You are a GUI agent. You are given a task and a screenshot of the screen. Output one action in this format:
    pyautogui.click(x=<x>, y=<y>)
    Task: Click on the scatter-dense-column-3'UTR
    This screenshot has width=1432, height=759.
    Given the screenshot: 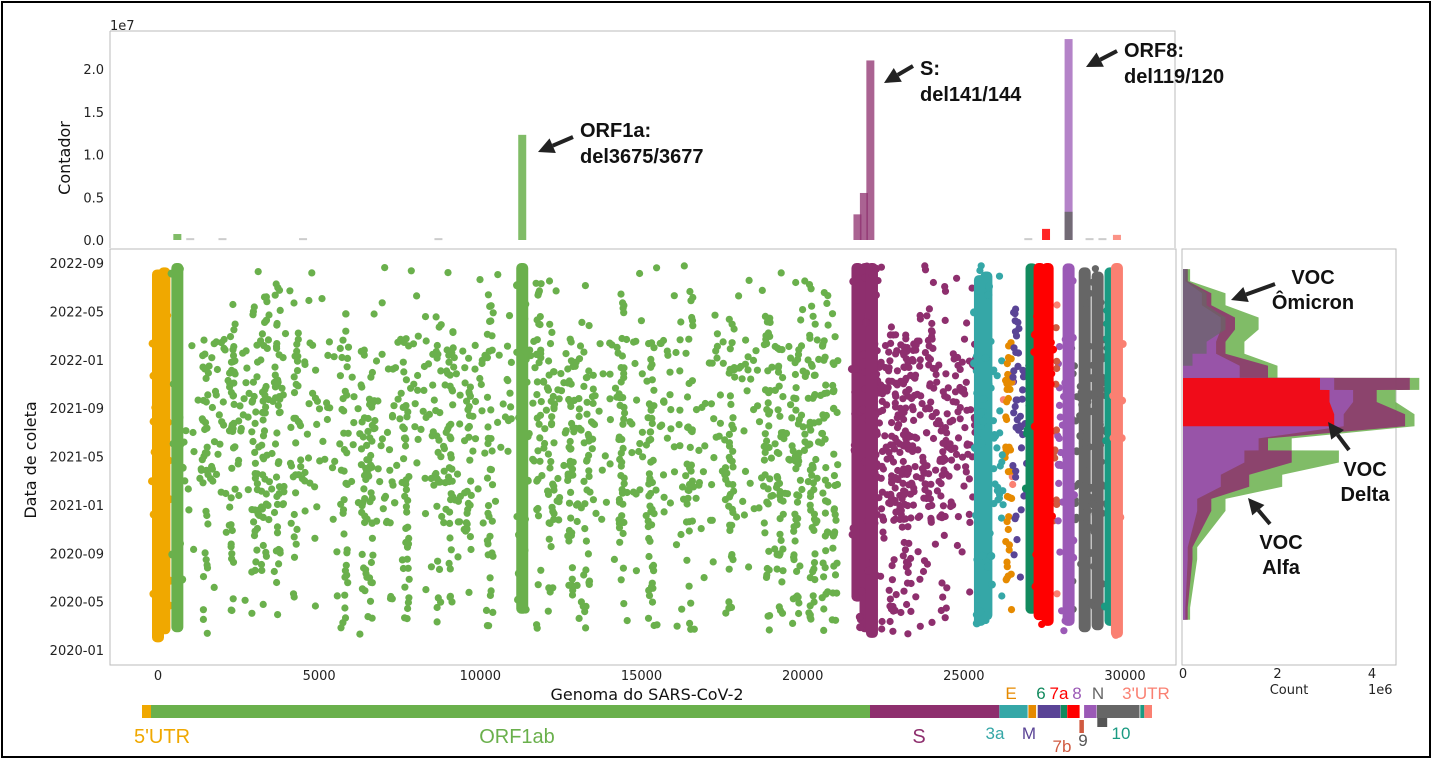 What is the action you would take?
    pyautogui.click(x=1116, y=450)
    